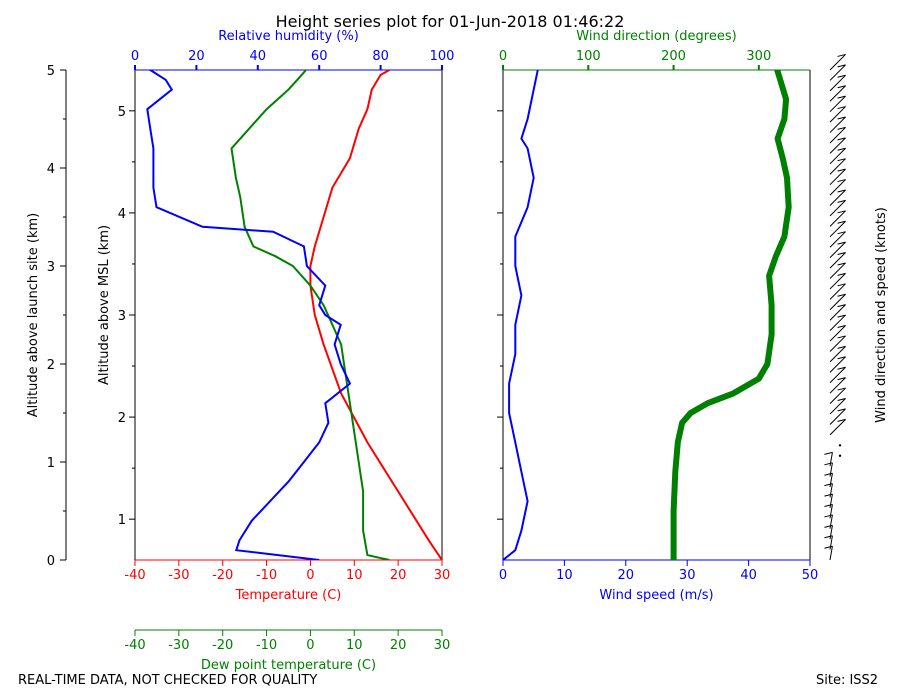  What do you see at coordinates (168, 680) in the screenshot?
I see `footer-quality-note: REAL-TIME DATA, NOT CHECKED FOR QUALITY` at bounding box center [168, 680].